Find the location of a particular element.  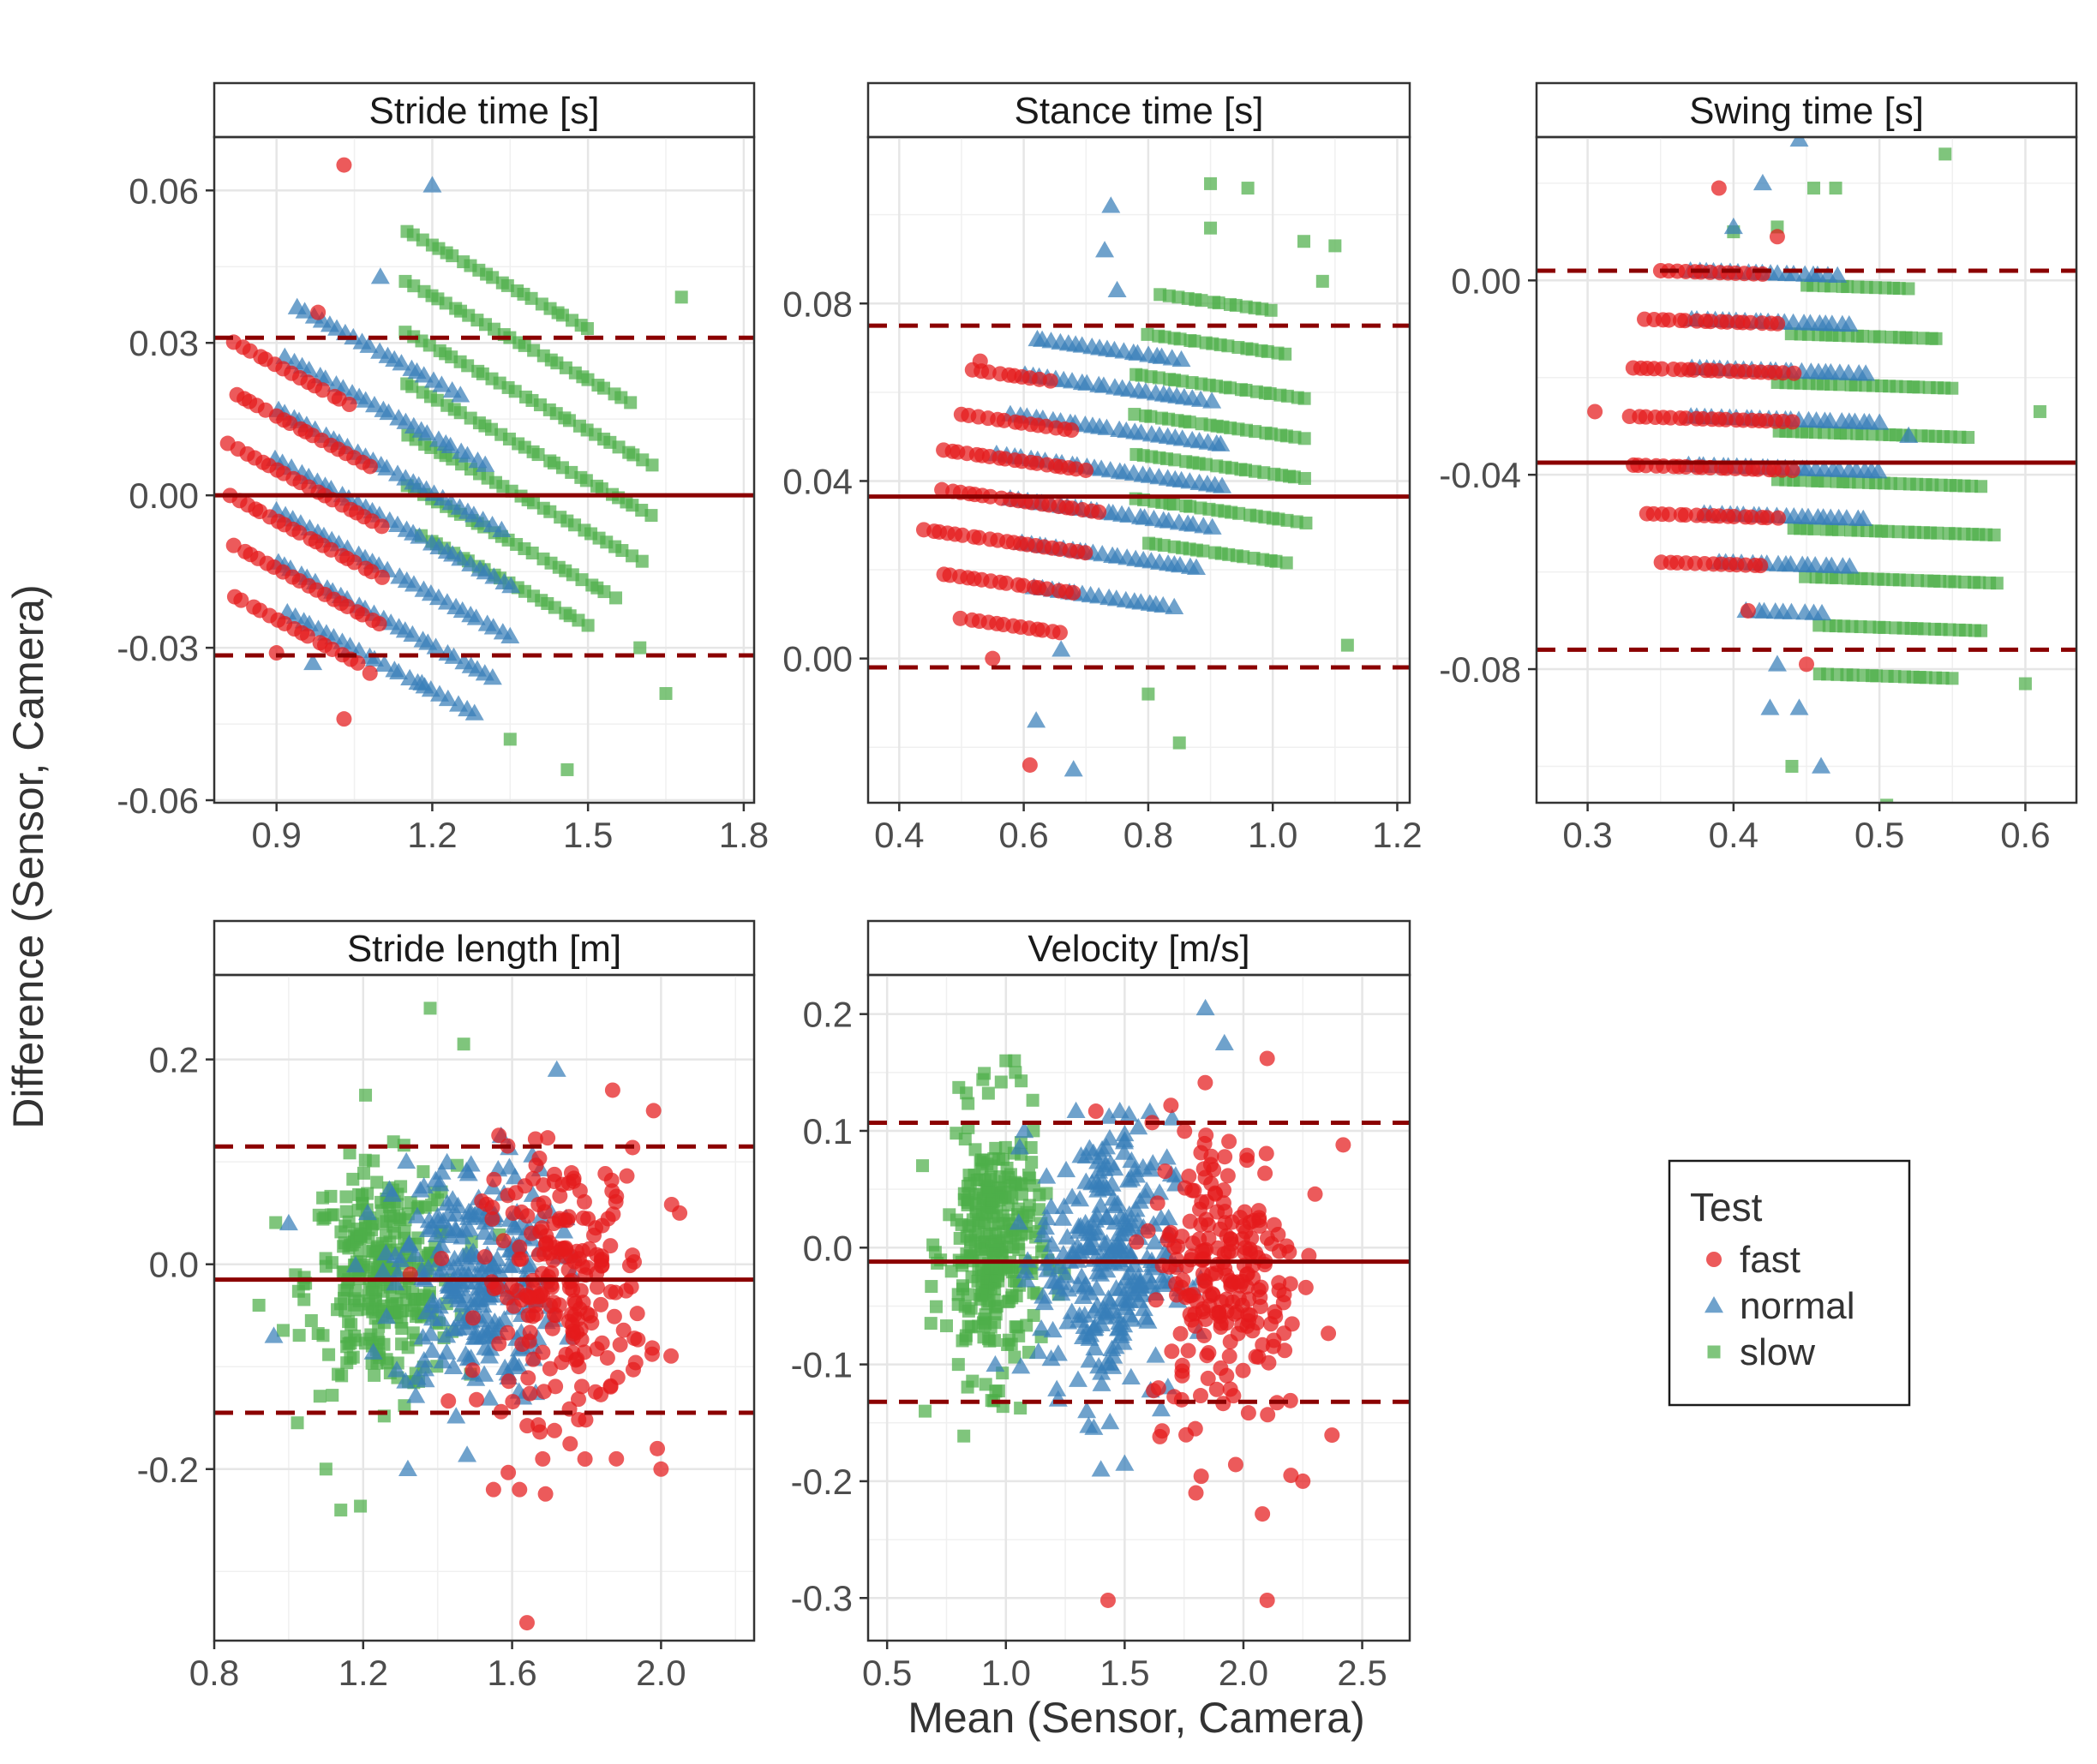

legend-key-fast is located at coordinates (1714, 1259).